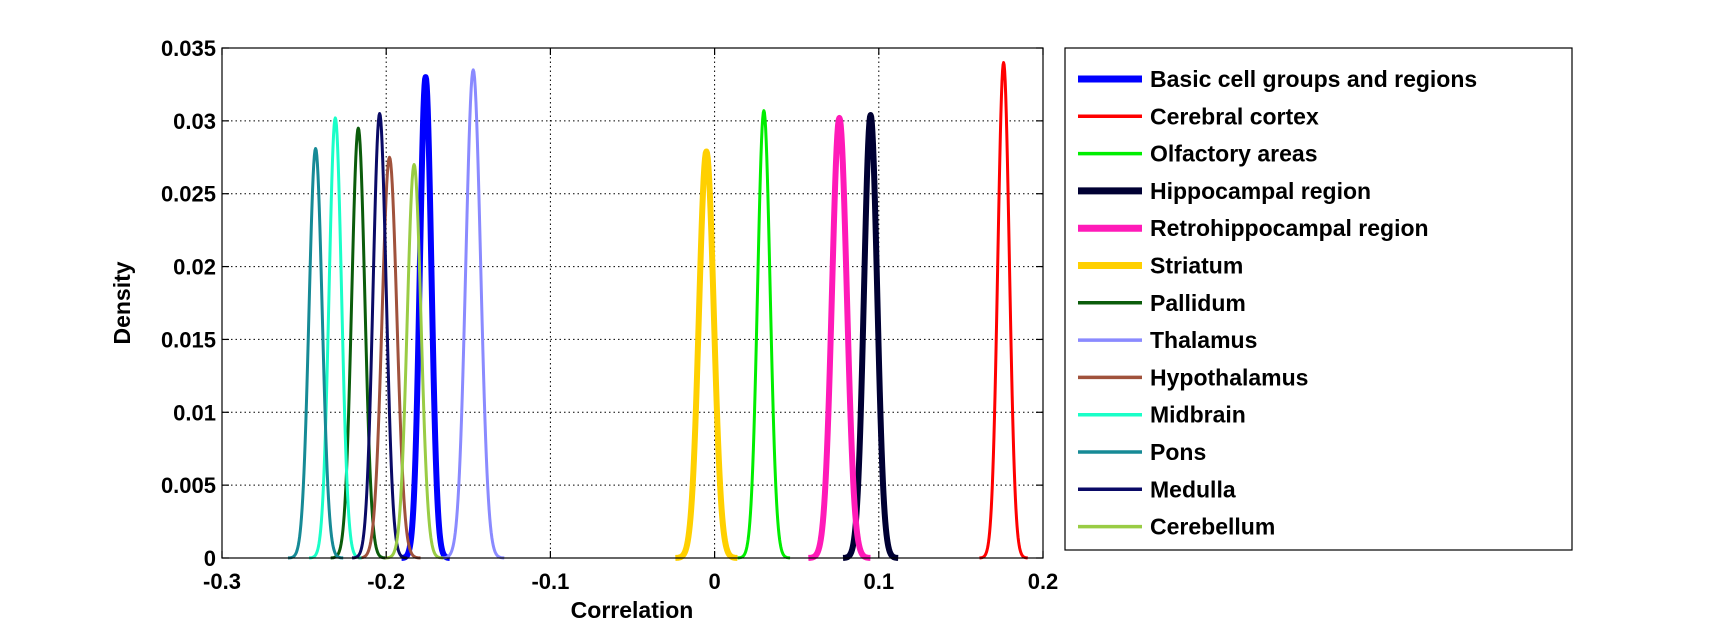 The width and height of the screenshot is (1719, 625). Describe the element at coordinates (1196, 266) in the screenshot. I see `legend-label-striatum: Striatum` at that location.